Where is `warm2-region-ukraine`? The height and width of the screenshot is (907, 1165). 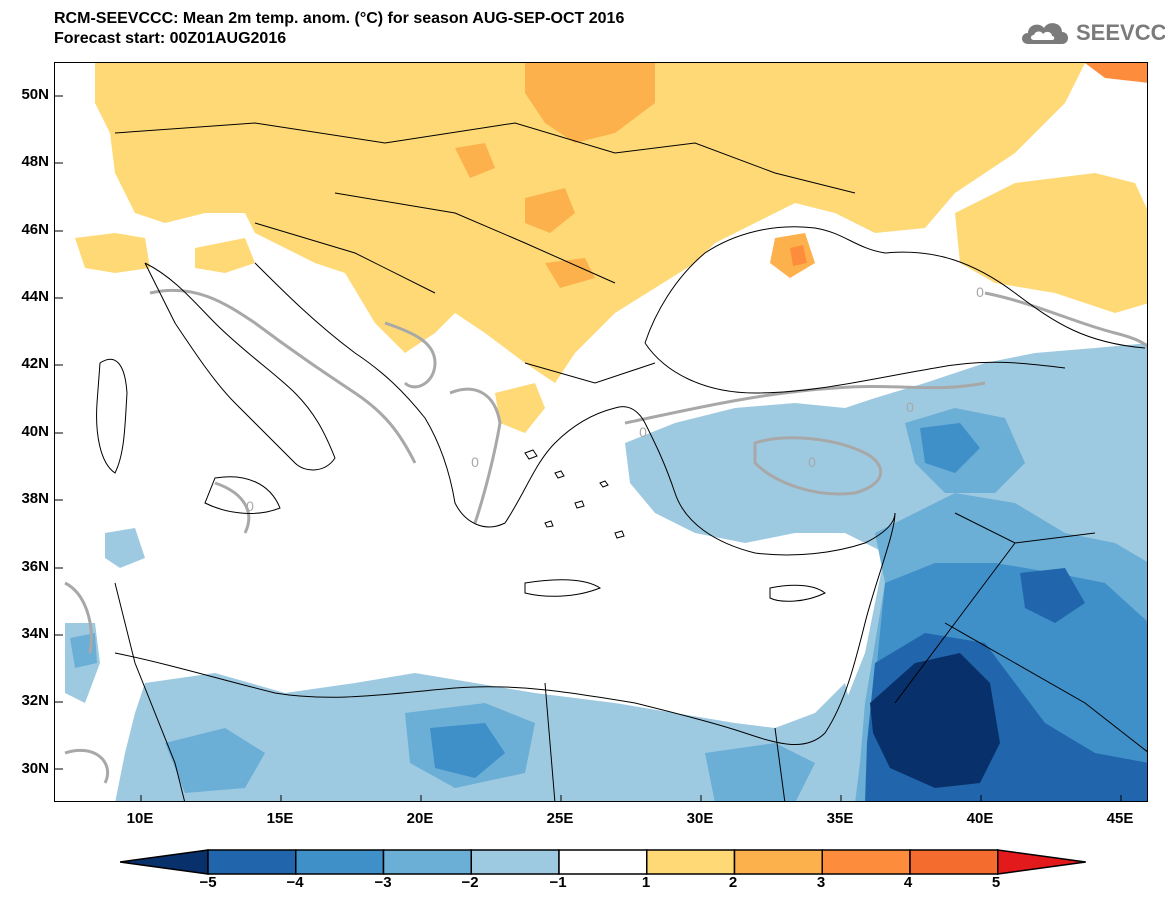
warm2-region-ukraine is located at coordinates (590, 103).